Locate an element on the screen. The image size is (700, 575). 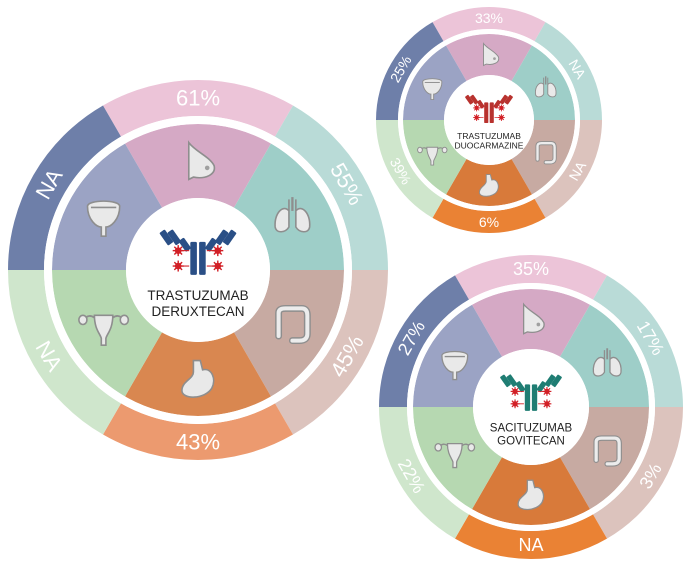
stomach-value-label: 43% is located at coordinates (198, 442).